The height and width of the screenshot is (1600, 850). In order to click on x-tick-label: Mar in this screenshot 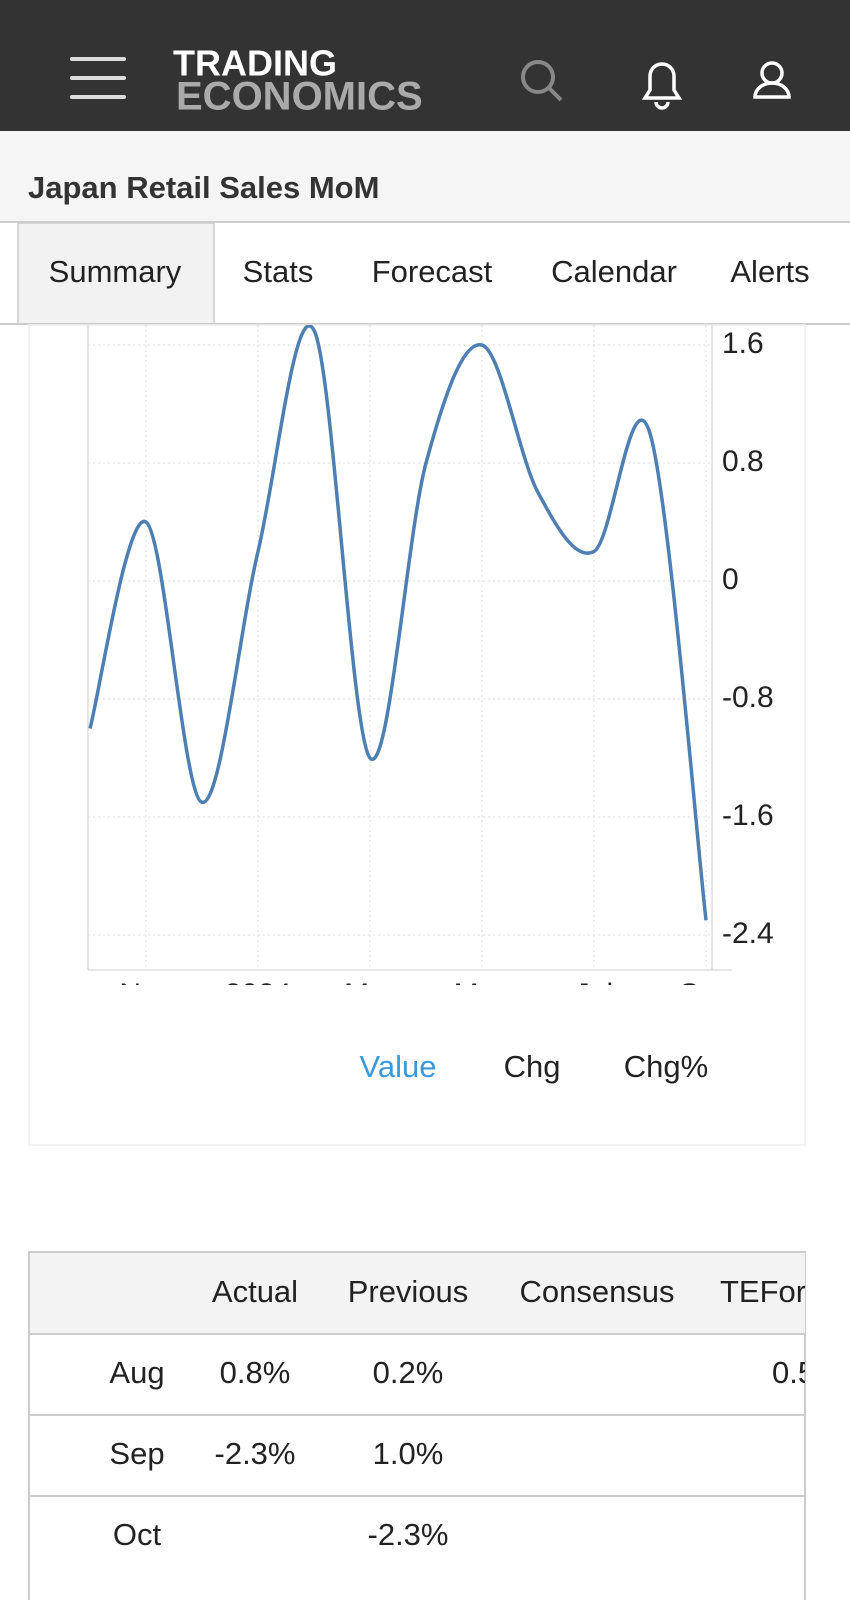, I will do `click(370, 994)`.